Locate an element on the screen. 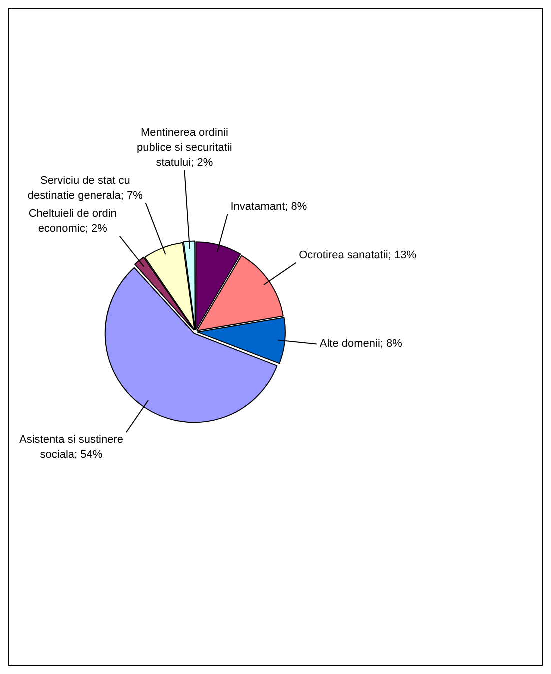  slice-label: Serviciu de stat cu destinatie generala; 7% is located at coordinates (86, 188).